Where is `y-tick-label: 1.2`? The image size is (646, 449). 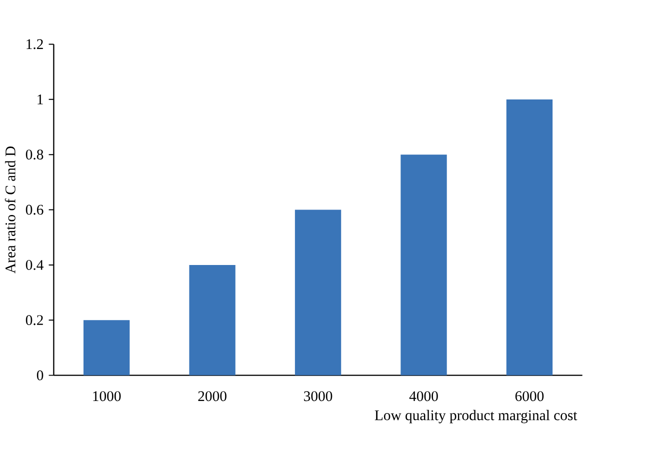 y-tick-label: 1.2 is located at coordinates (34, 44).